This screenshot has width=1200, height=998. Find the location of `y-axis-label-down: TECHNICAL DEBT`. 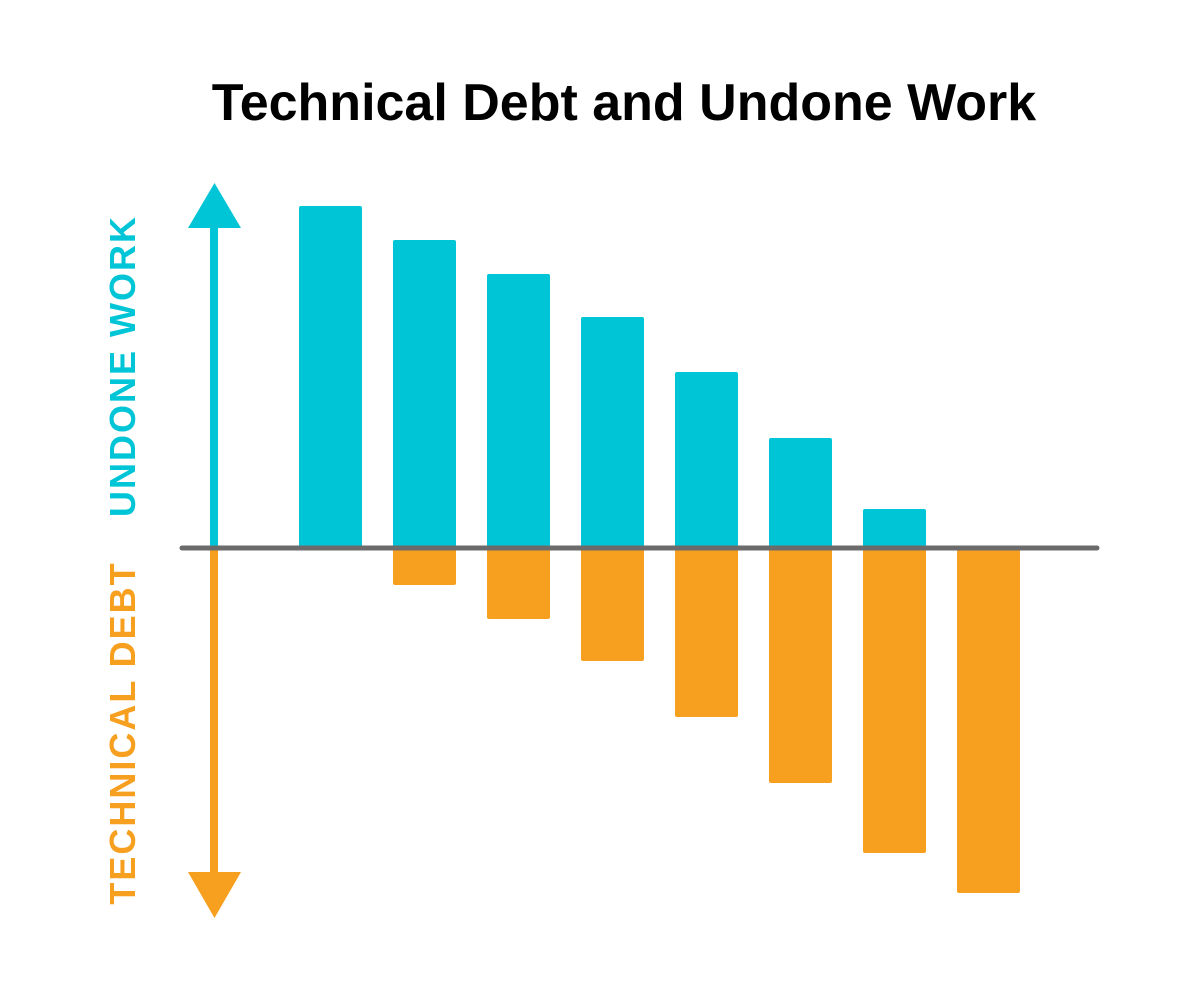

y-axis-label-down: TECHNICAL DEBT is located at coordinates (122, 732).